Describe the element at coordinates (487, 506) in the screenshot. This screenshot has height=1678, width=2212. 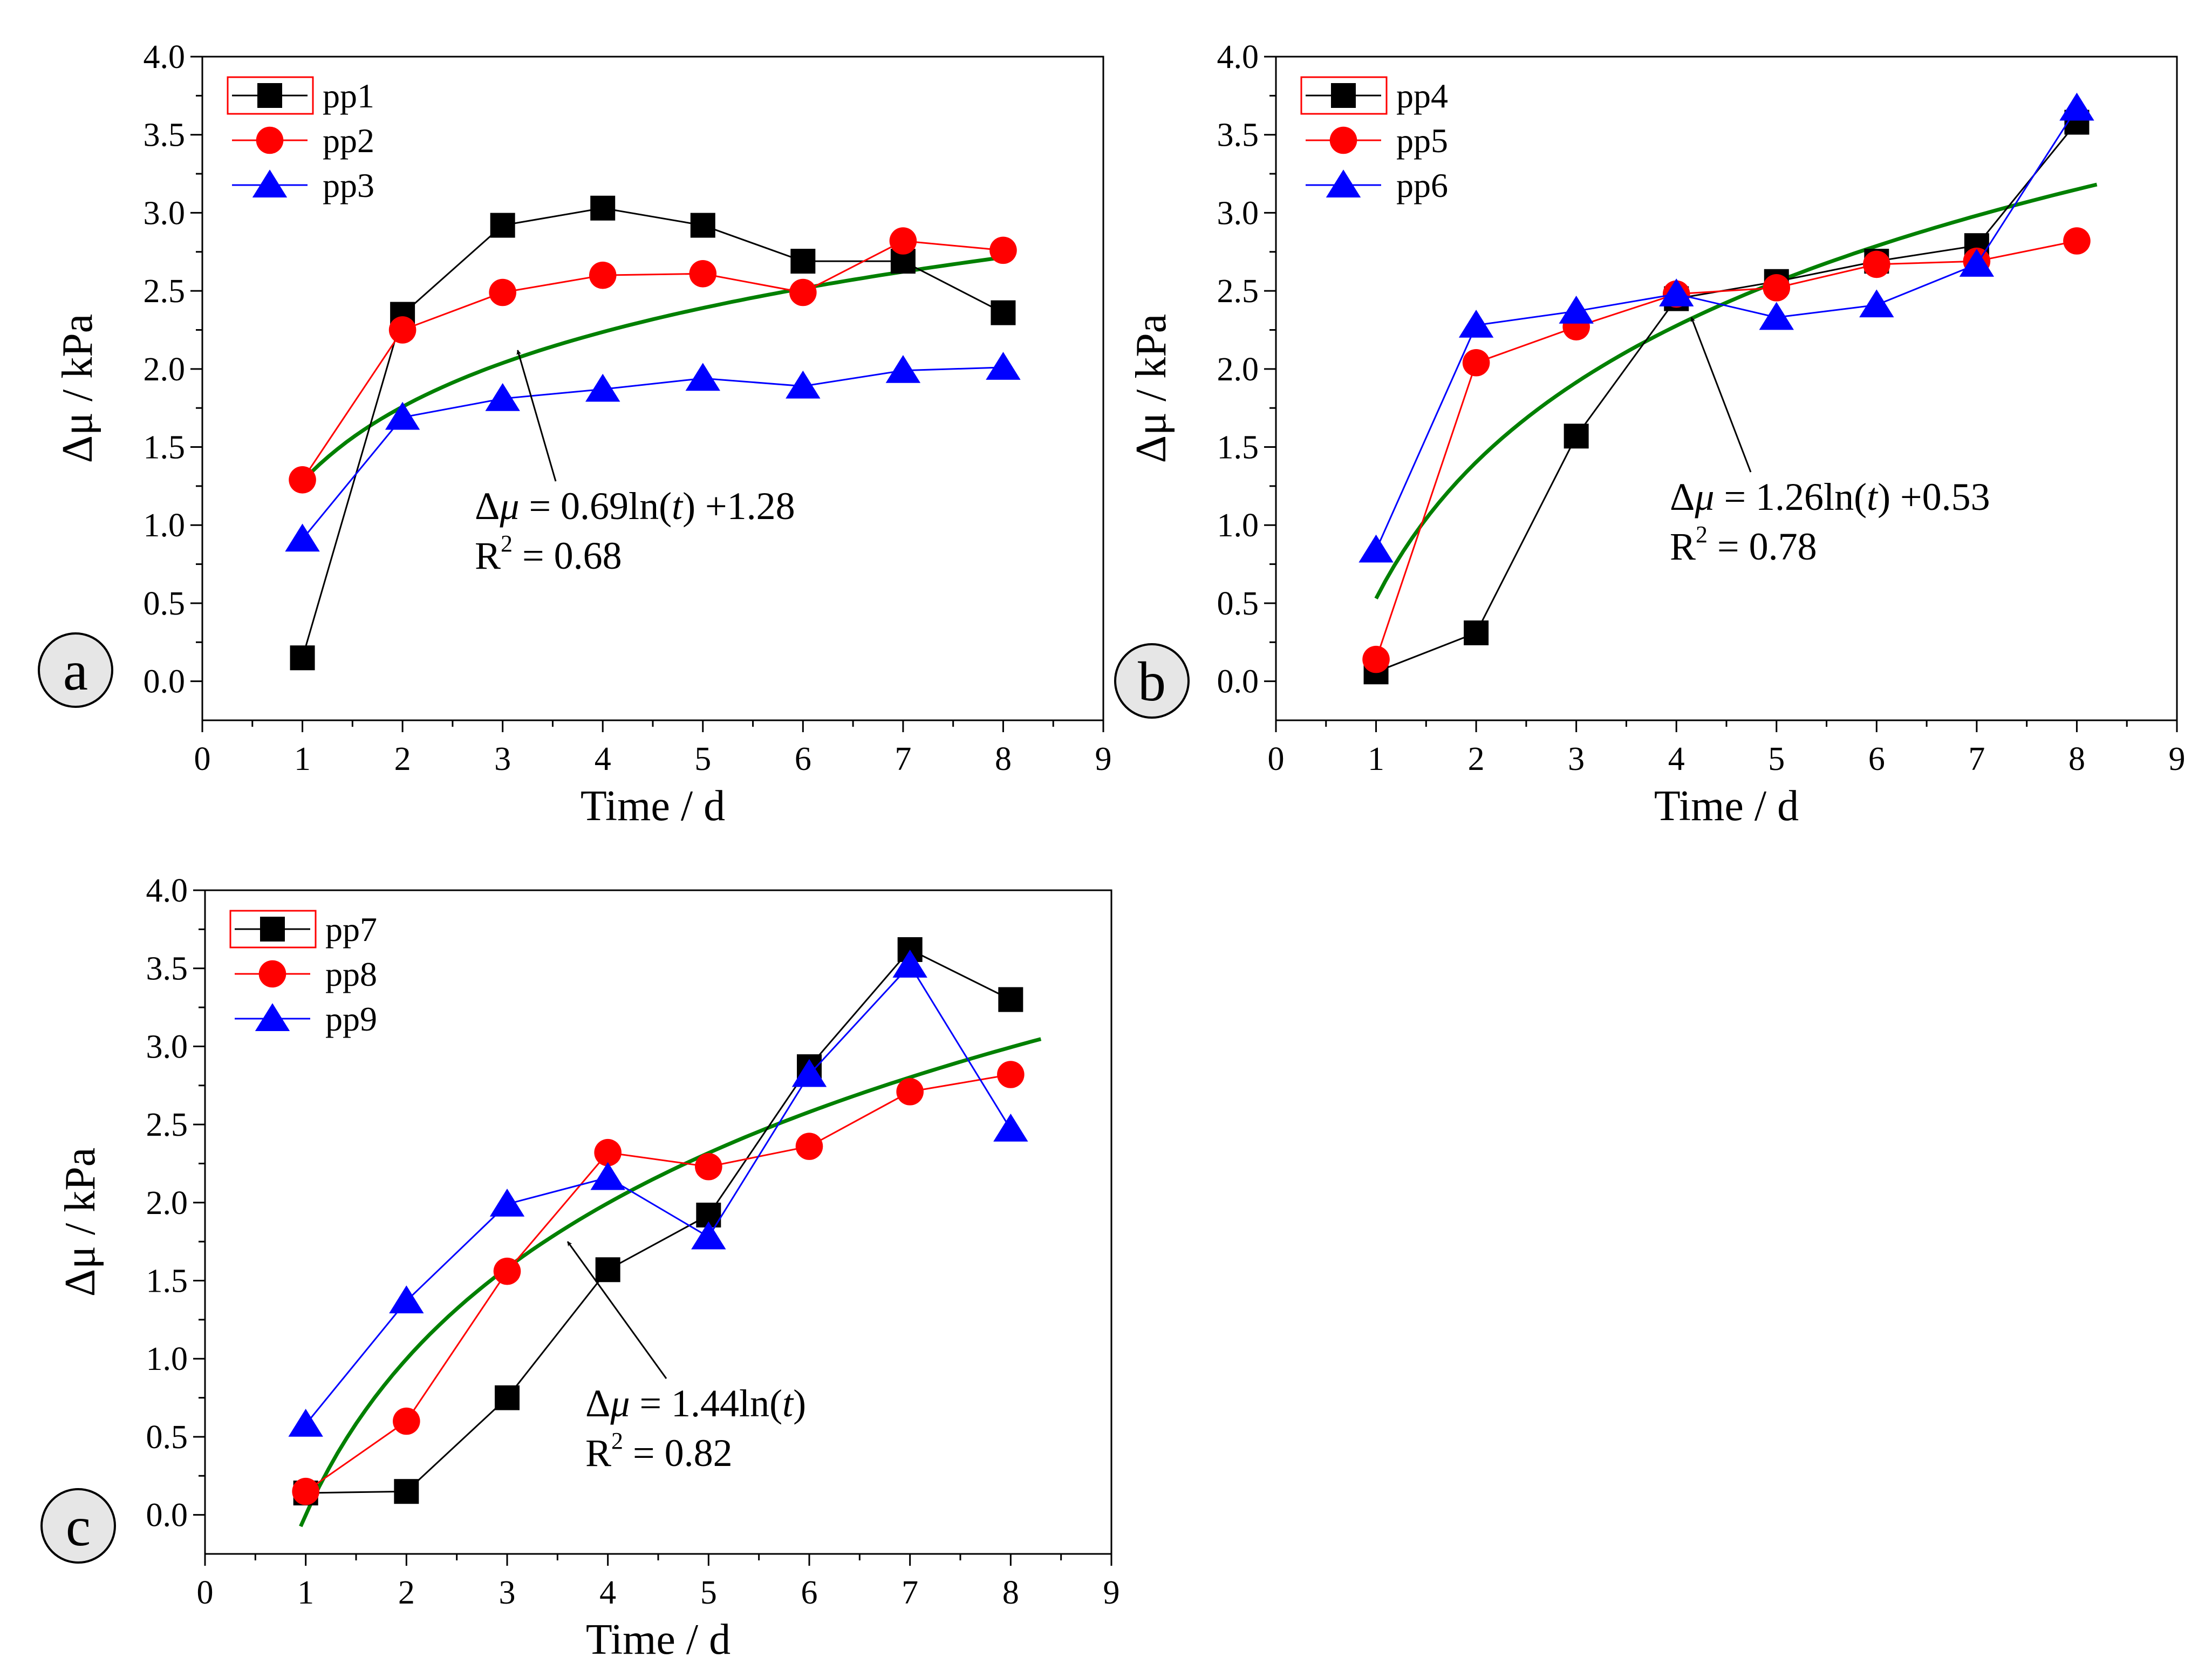
I see `equation-part: Δ` at that location.